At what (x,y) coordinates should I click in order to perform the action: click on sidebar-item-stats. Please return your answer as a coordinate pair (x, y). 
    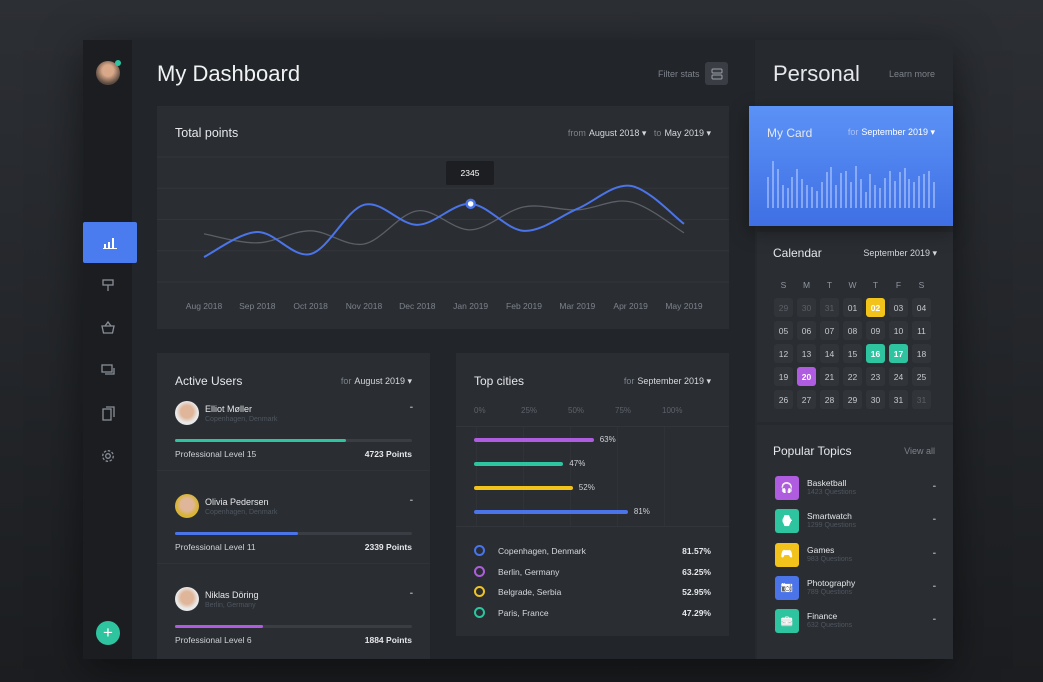
    Looking at the image, I should click on (110, 242).